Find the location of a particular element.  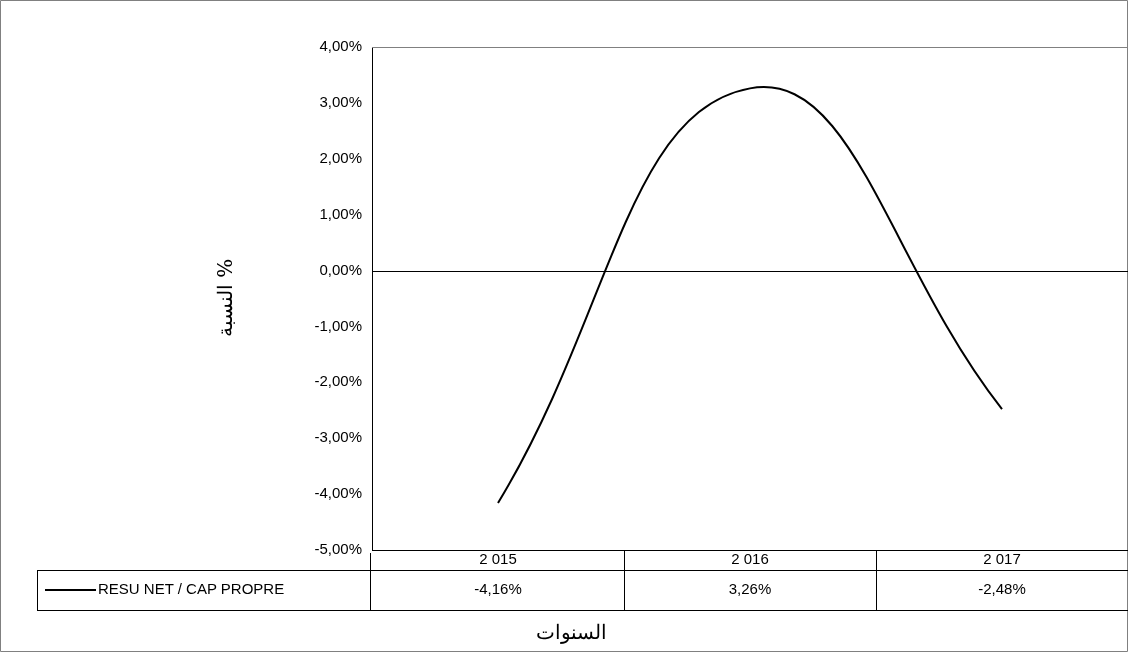

y-tick-label: -5,00% is located at coordinates (338, 549).